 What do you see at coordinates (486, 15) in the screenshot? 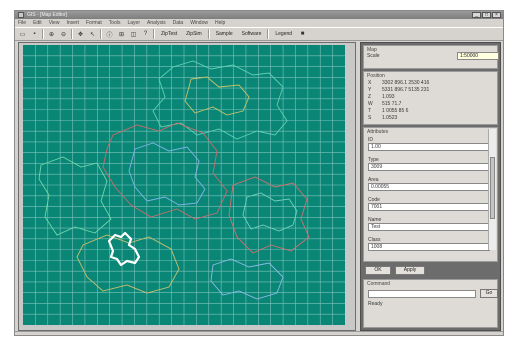
I see `maximize-button: □` at bounding box center [486, 15].